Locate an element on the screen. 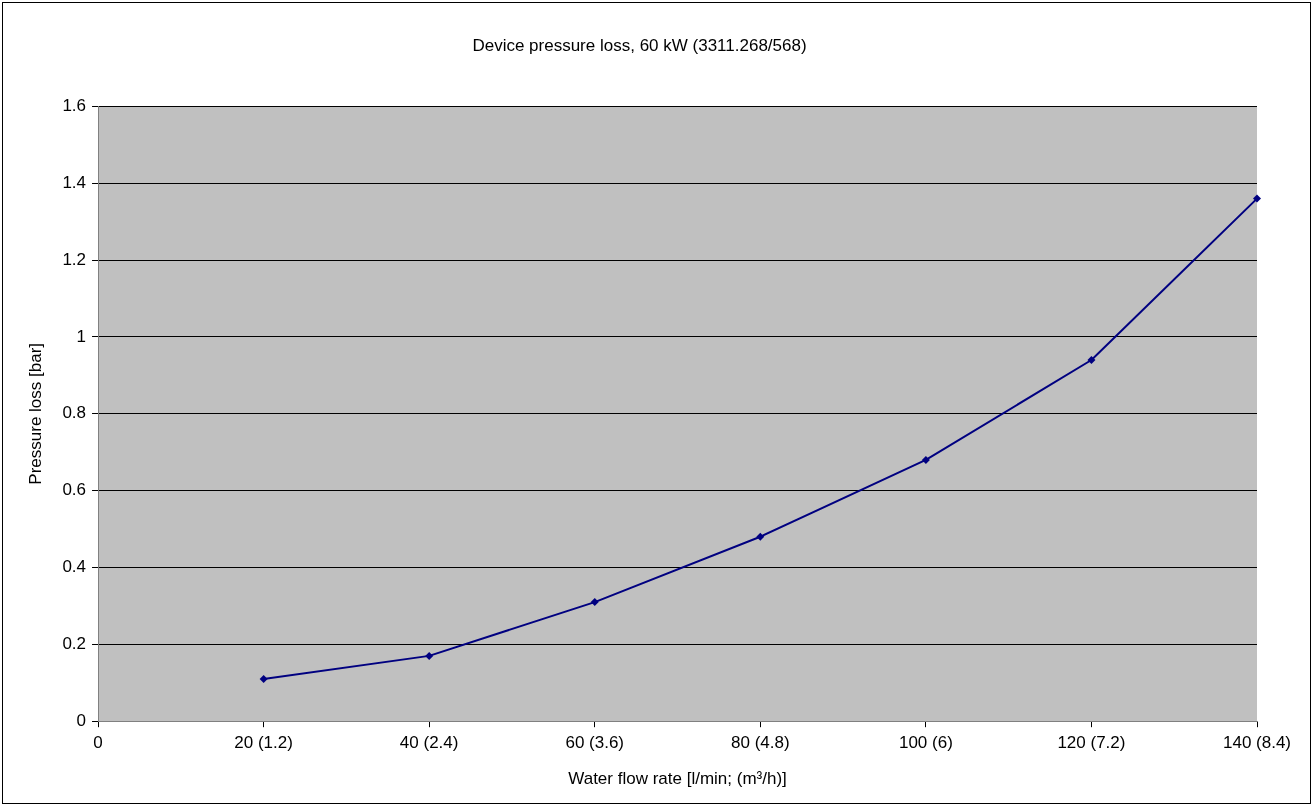  y-tick-label: 1.4 is located at coordinates (74, 182).